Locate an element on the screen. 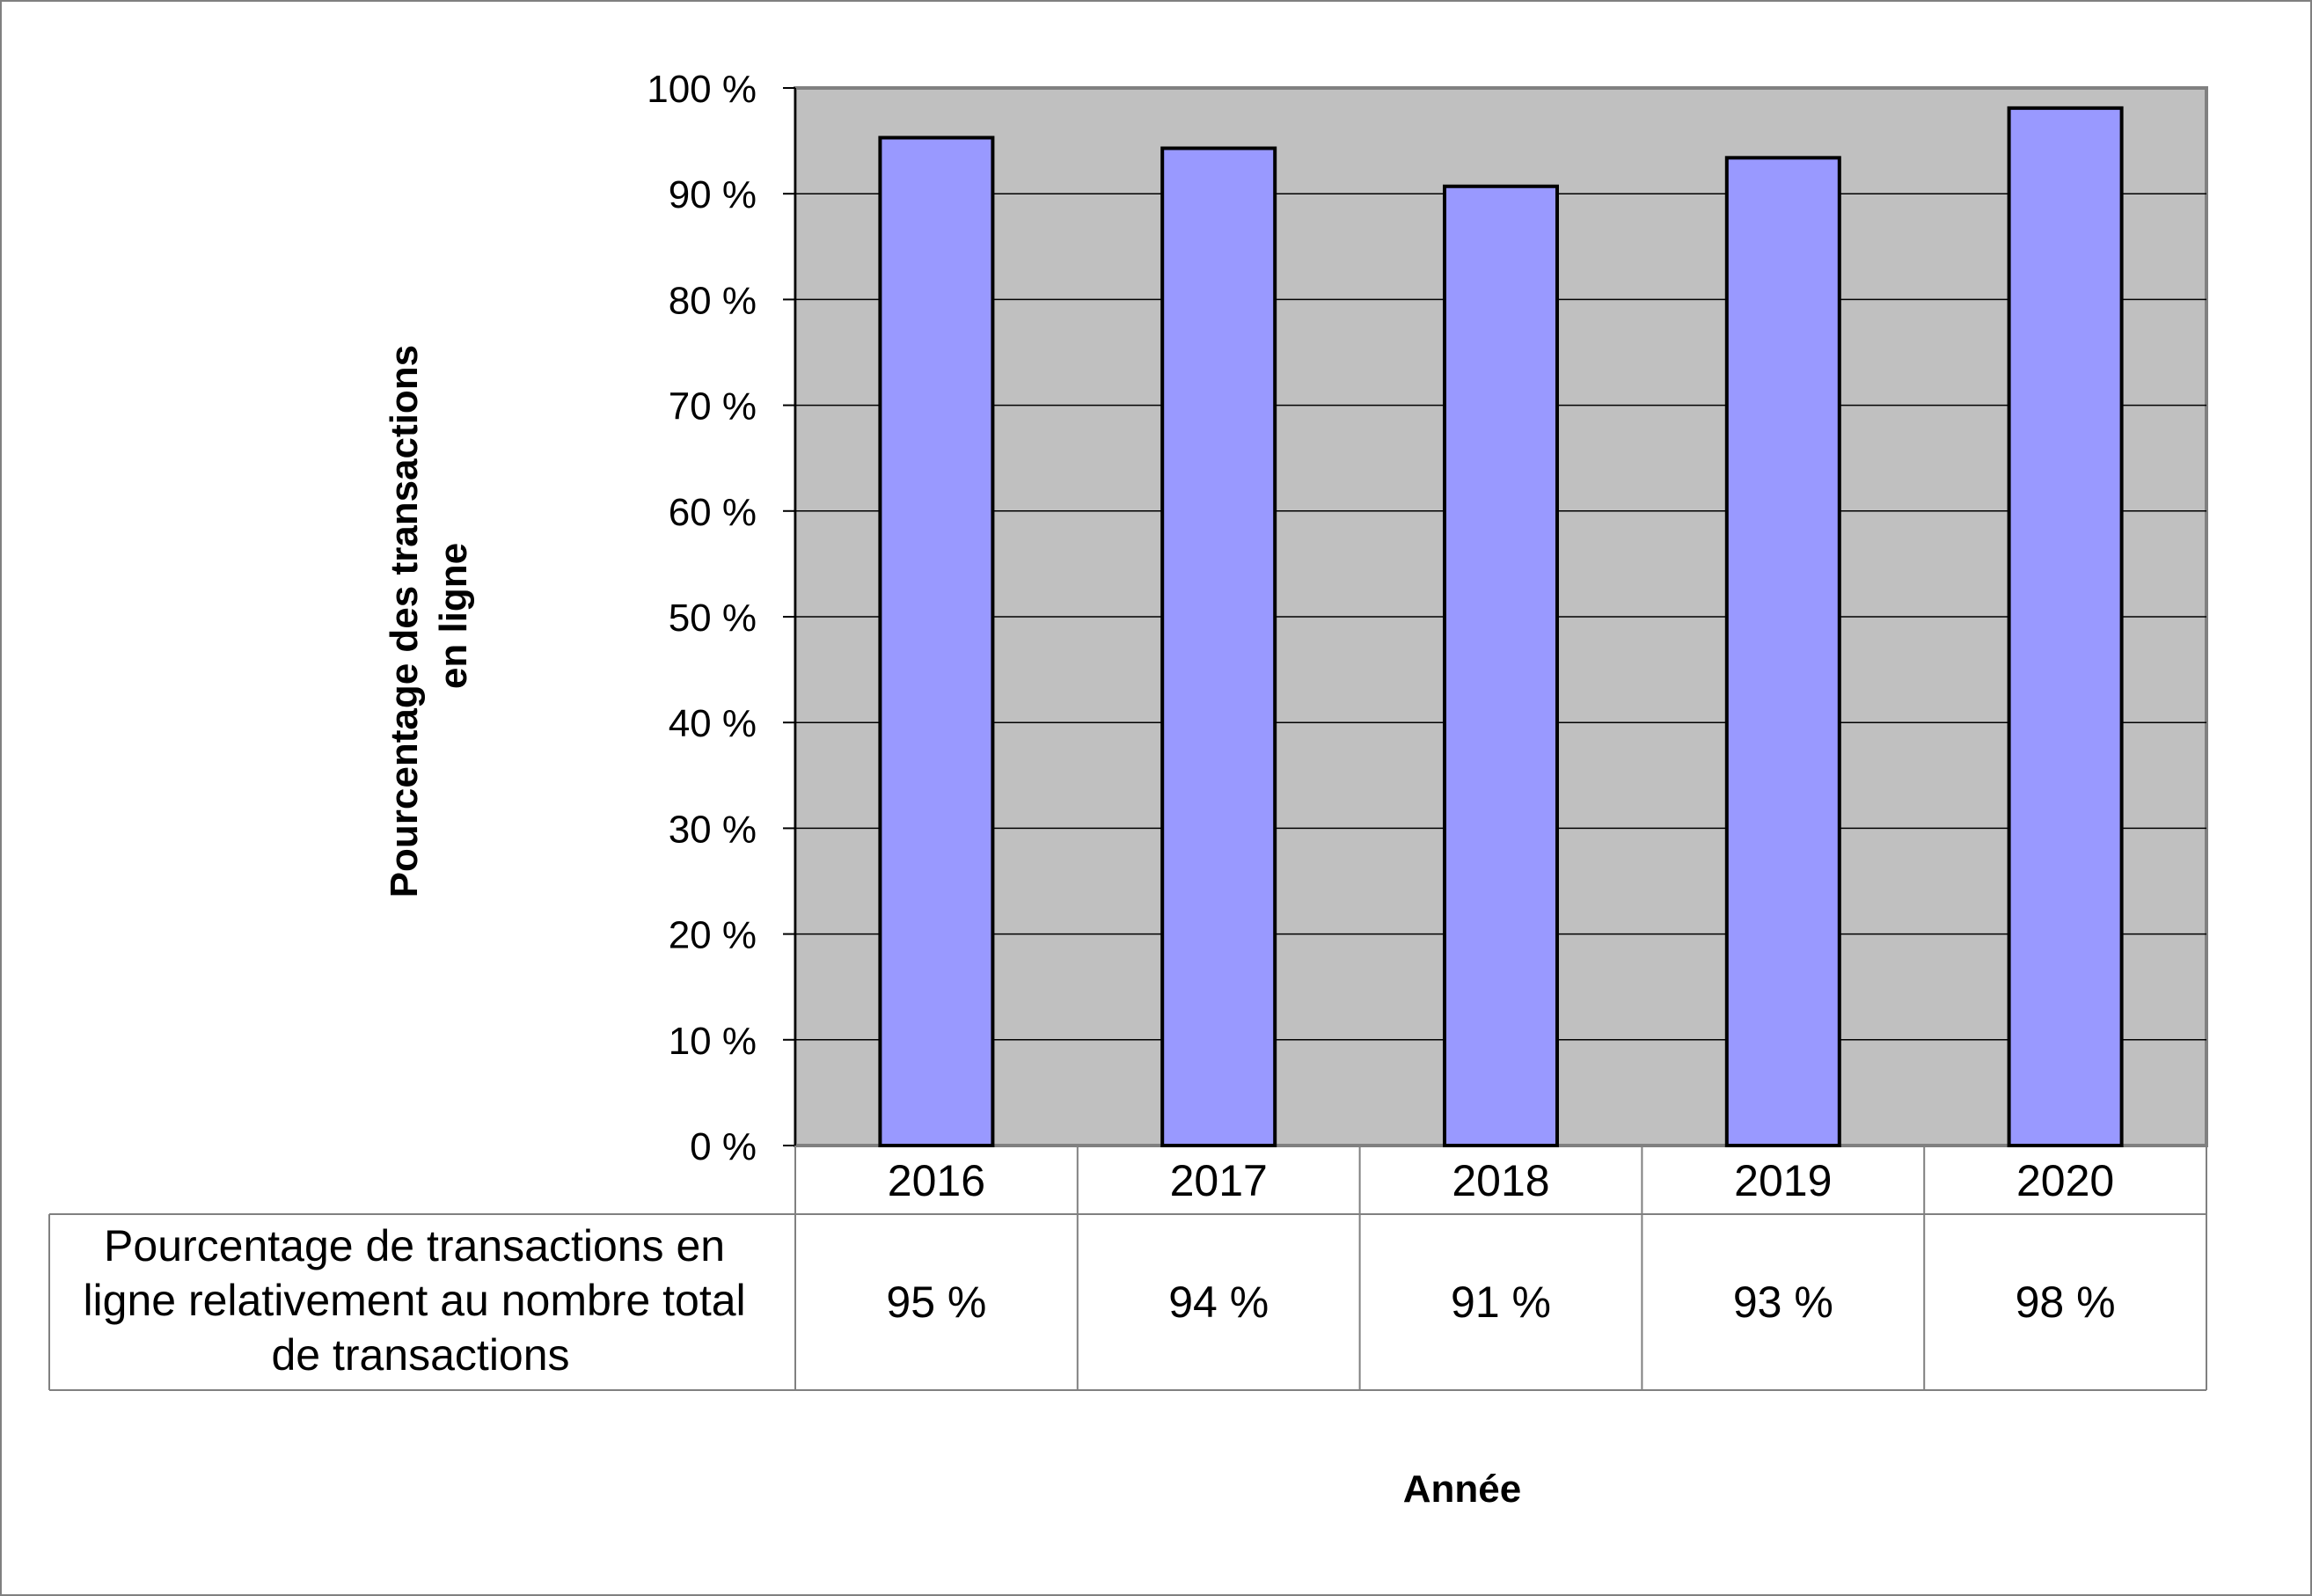  bar-2018 is located at coordinates (1501, 666).